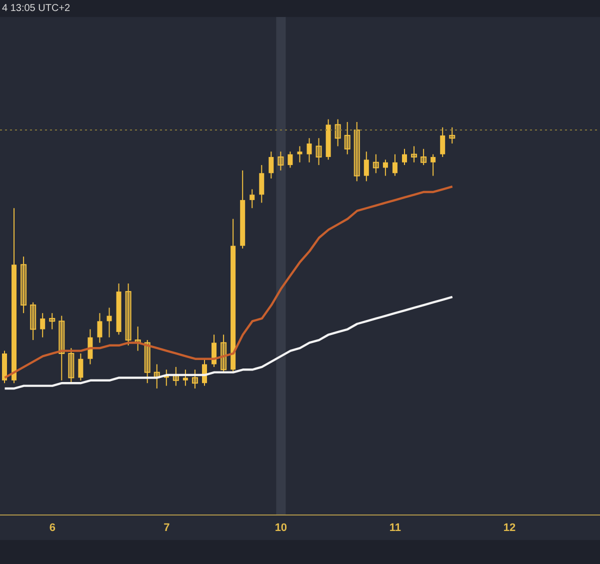  I want to click on x-tick-label: 6, so click(52, 528).